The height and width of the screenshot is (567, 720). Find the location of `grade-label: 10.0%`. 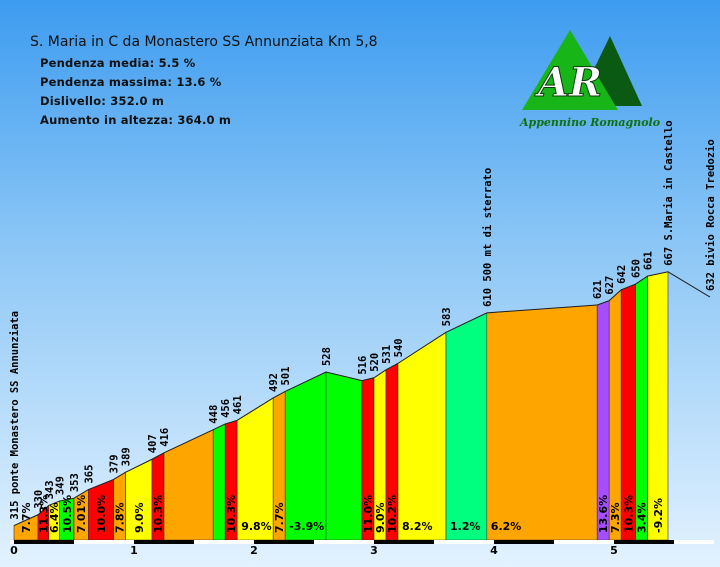

grade-label: 10.0% is located at coordinates (101, 514).